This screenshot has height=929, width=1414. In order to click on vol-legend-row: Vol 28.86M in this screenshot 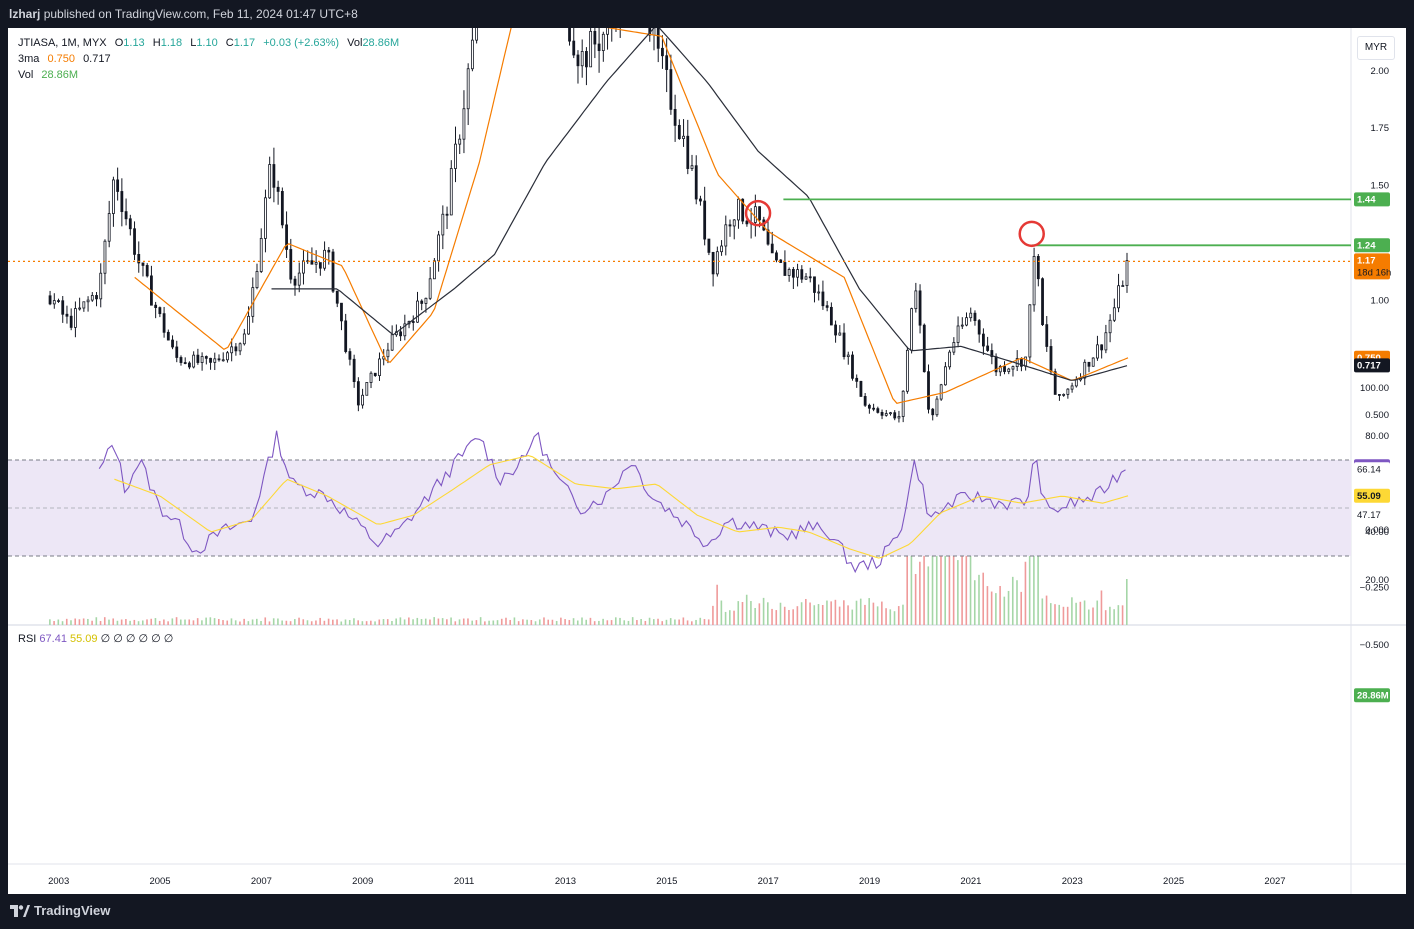, I will do `click(208, 75)`.